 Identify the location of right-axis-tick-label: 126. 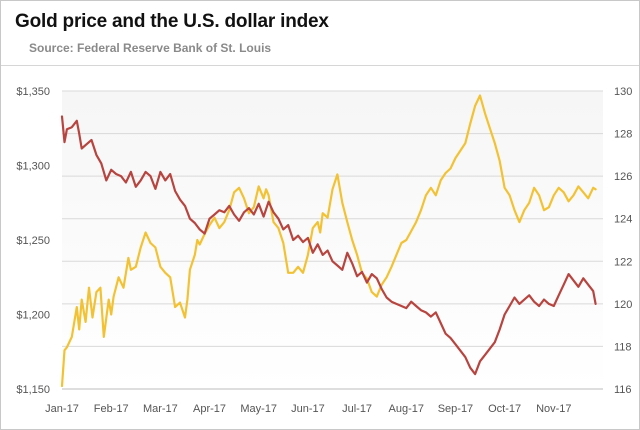
(623, 177).